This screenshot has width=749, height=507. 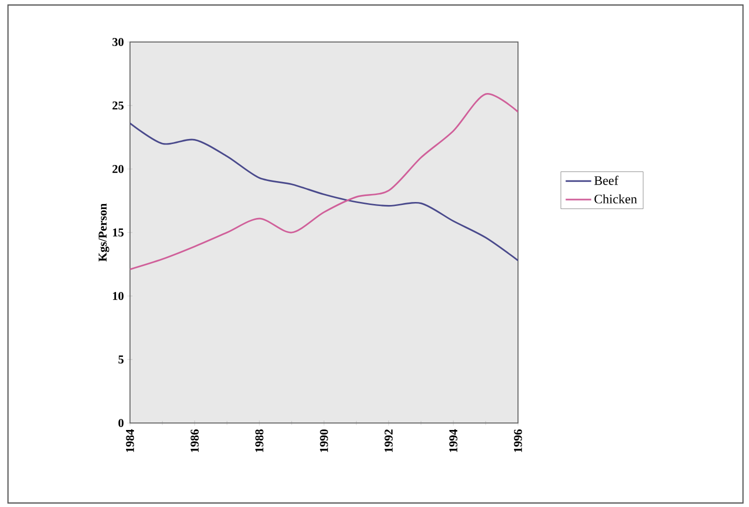 What do you see at coordinates (615, 199) in the screenshot?
I see `legend-label: Chicken` at bounding box center [615, 199].